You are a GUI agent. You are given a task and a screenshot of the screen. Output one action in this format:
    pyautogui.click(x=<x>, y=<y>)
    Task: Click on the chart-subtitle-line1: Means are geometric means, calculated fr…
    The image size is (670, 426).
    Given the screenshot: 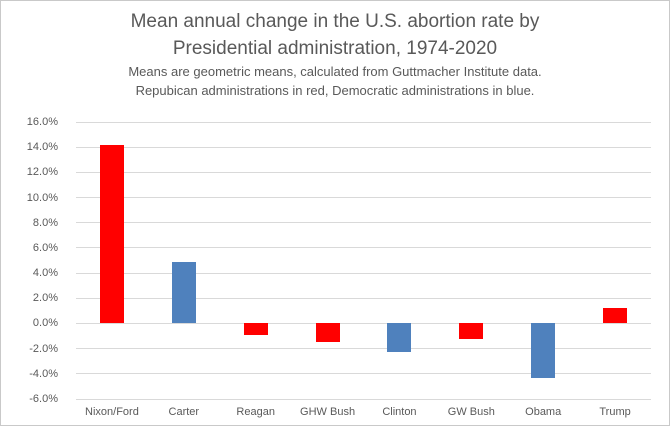 What is the action you would take?
    pyautogui.click(x=335, y=71)
    